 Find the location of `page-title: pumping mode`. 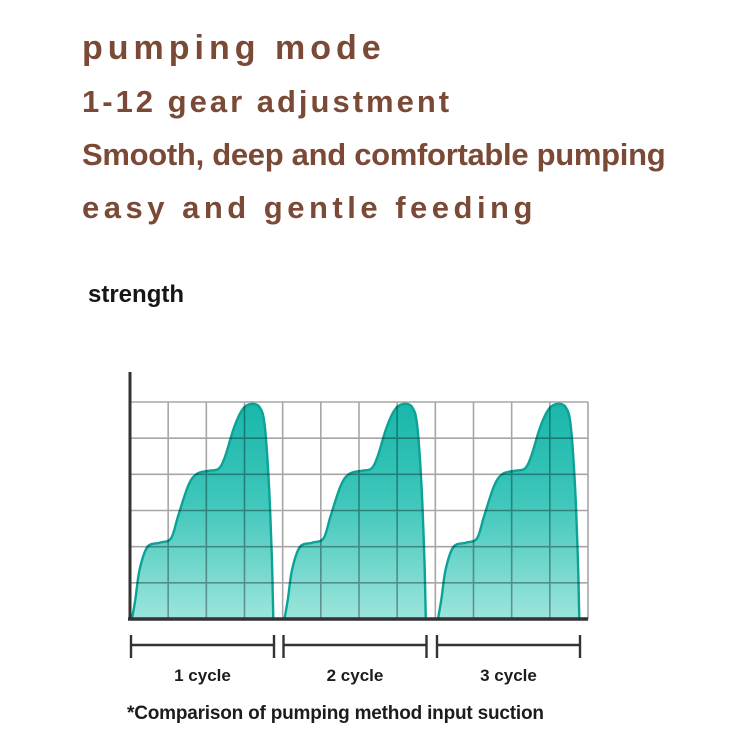

page-title: pumping mode is located at coordinates (234, 48).